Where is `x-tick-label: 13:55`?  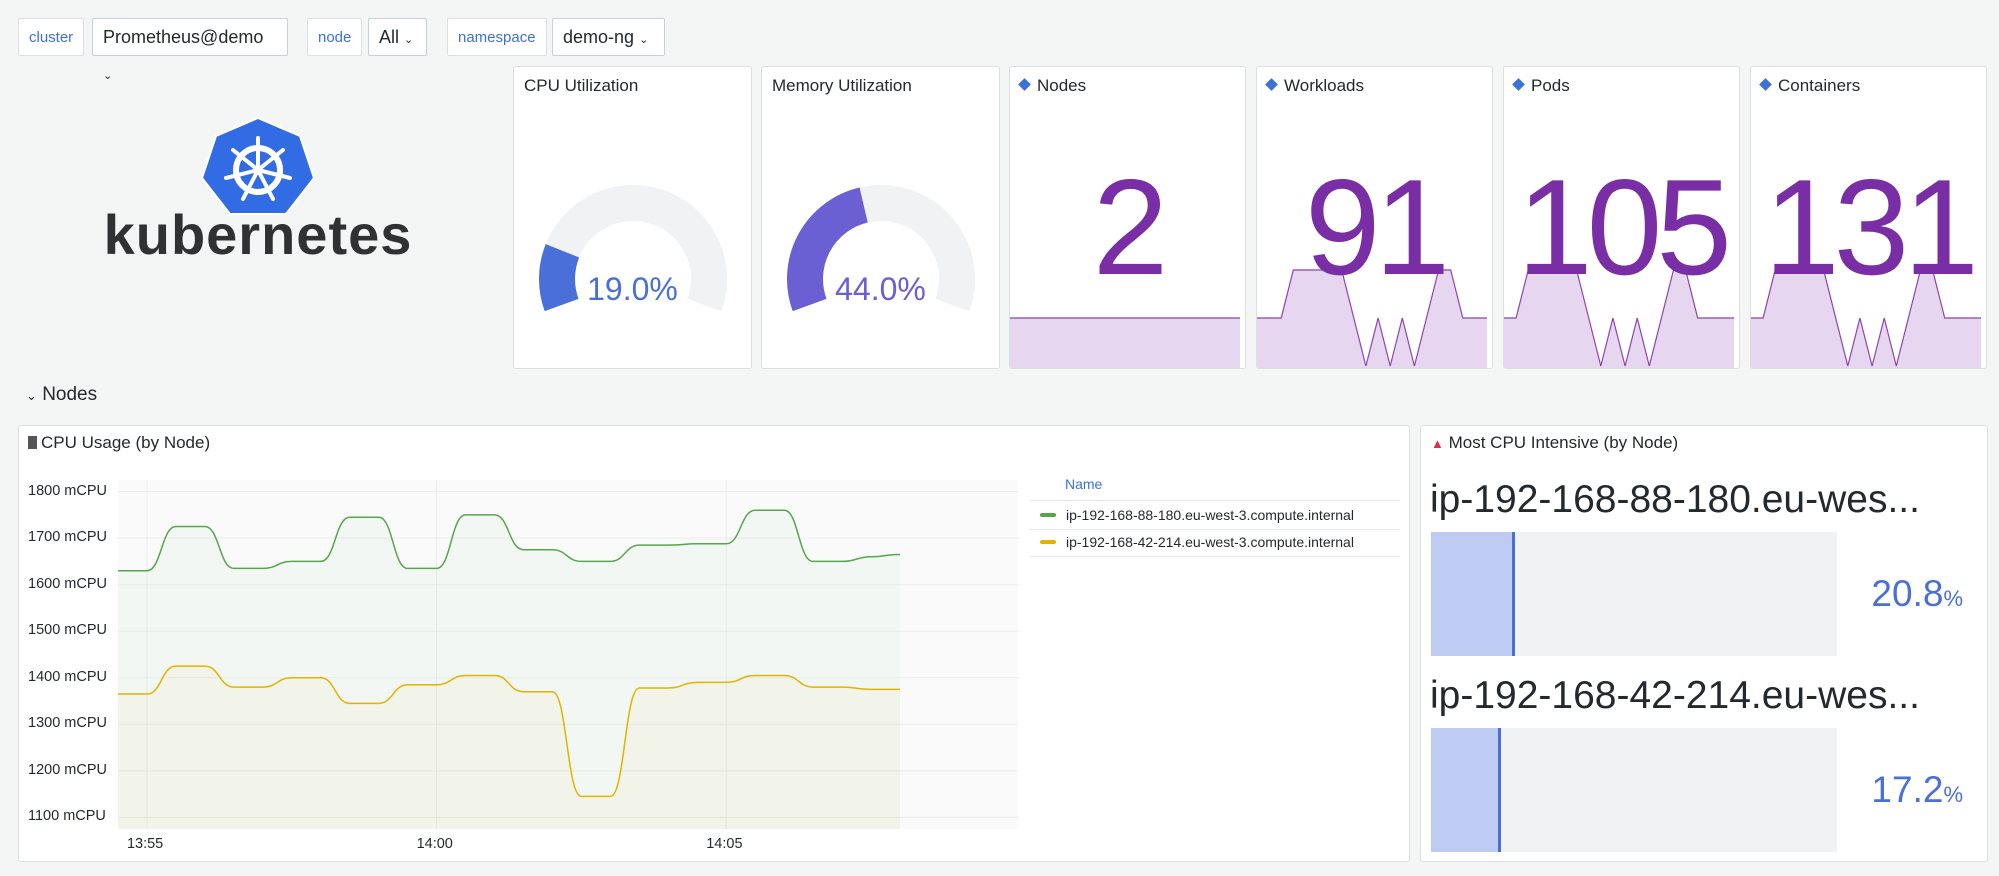
x-tick-label: 13:55 is located at coordinates (145, 844).